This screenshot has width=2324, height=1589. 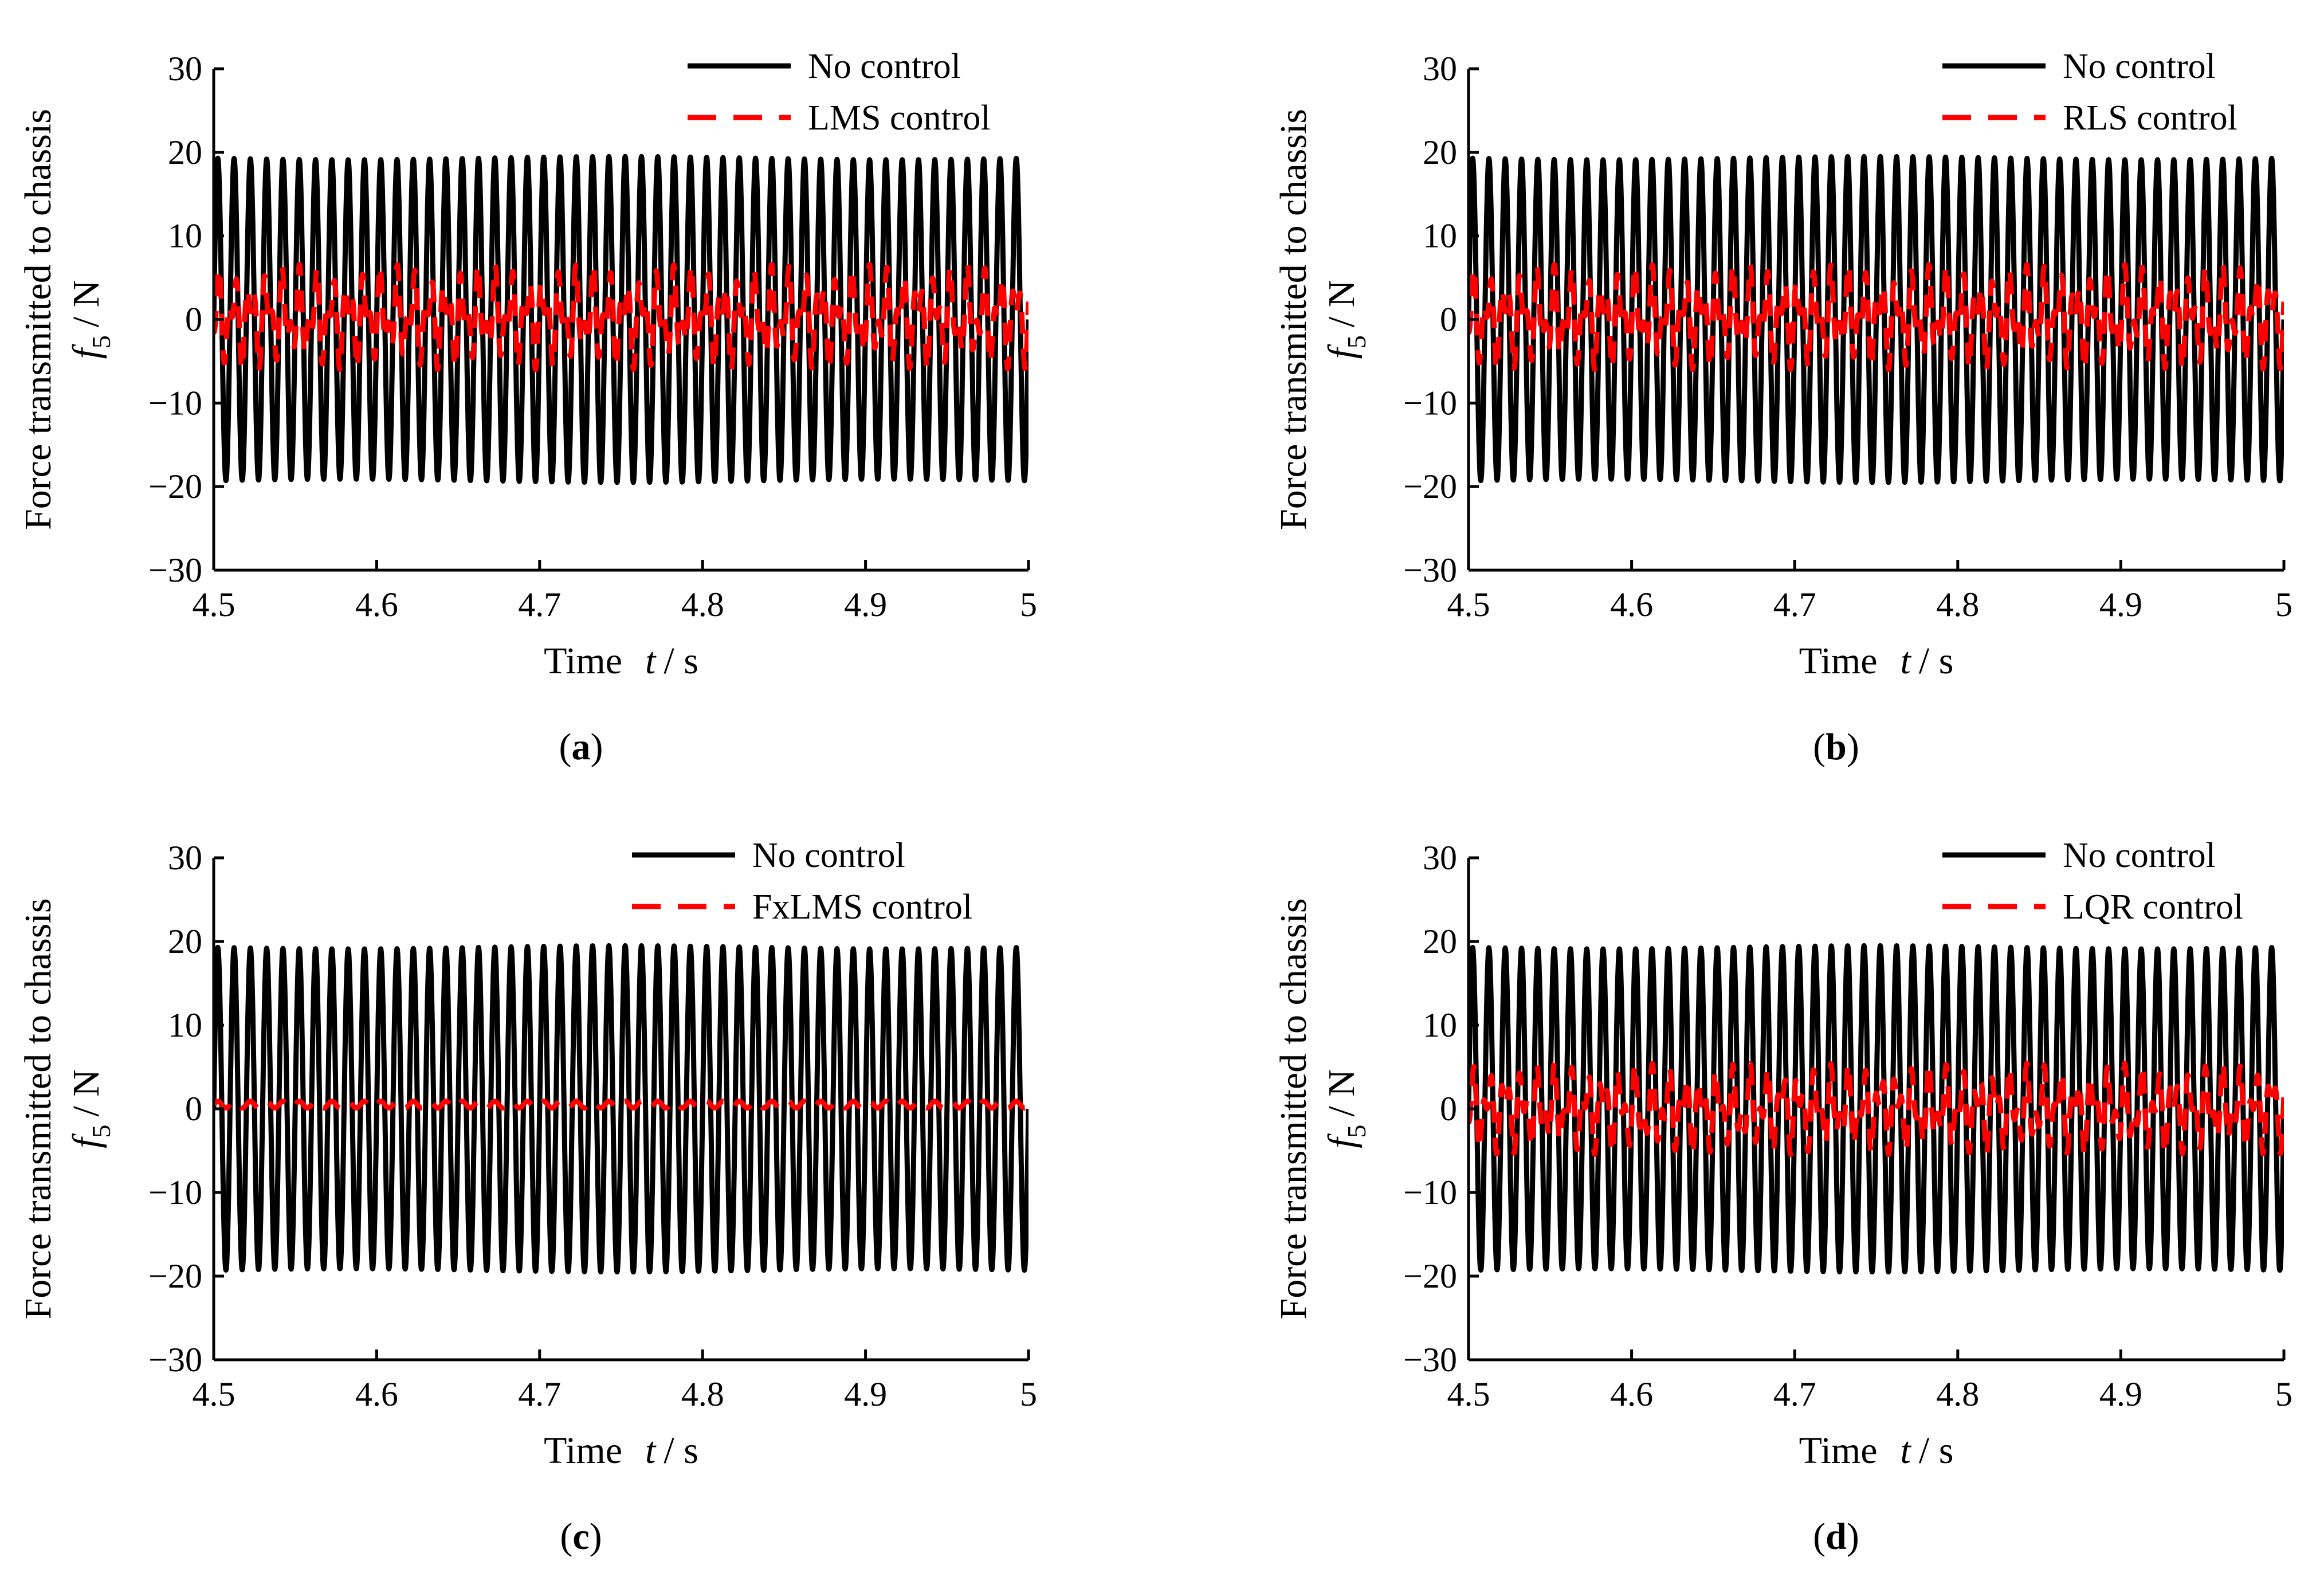 I want to click on panel-caption: (b), so click(x=1836, y=747).